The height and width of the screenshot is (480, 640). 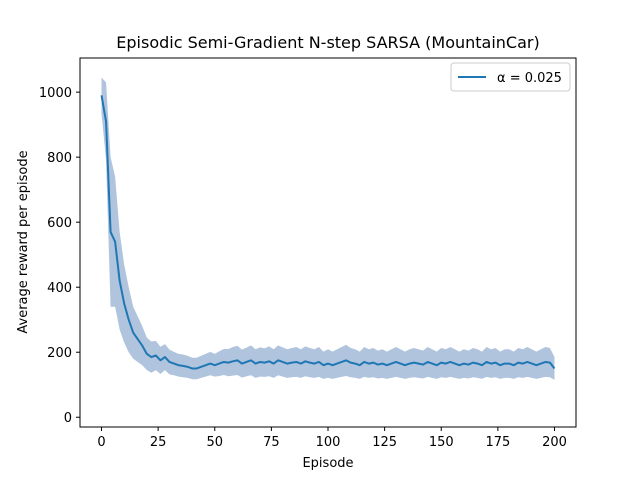 I want to click on x-tick-label: 150, so click(x=441, y=442).